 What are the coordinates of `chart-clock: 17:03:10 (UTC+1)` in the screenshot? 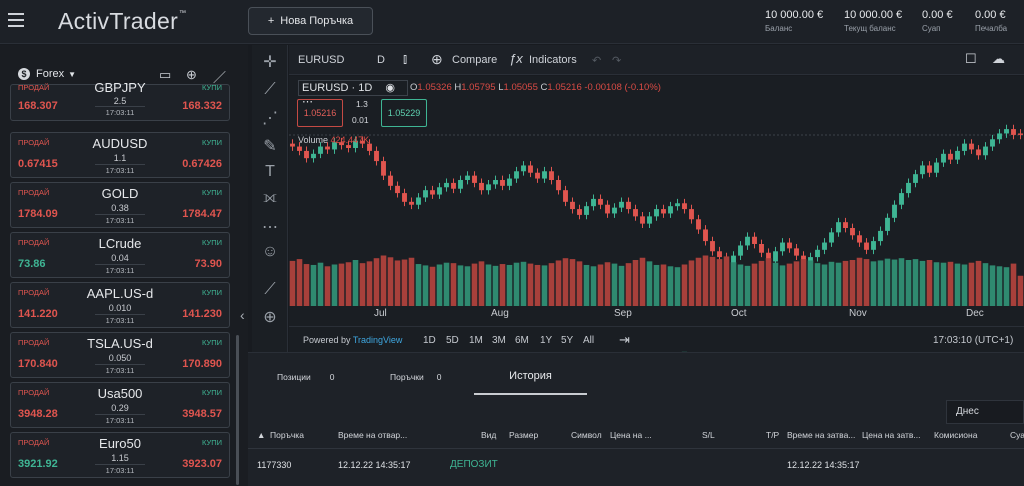 It's located at (973, 340).